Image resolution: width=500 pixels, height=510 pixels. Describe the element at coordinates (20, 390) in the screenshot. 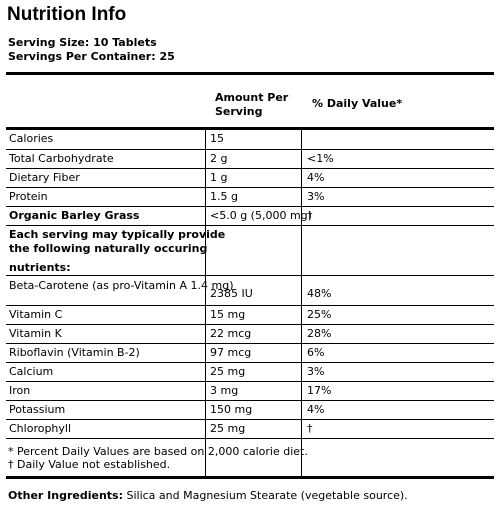

I see `row-name: Iron` at that location.